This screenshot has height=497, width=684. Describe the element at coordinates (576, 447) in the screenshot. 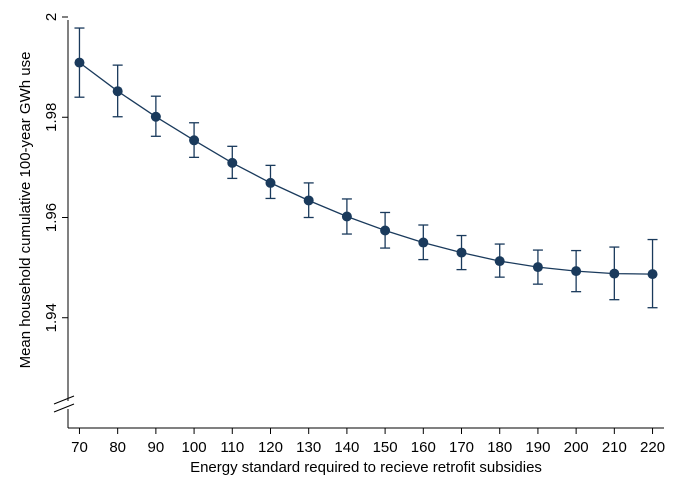

I see `x-tick-label: 200` at that location.